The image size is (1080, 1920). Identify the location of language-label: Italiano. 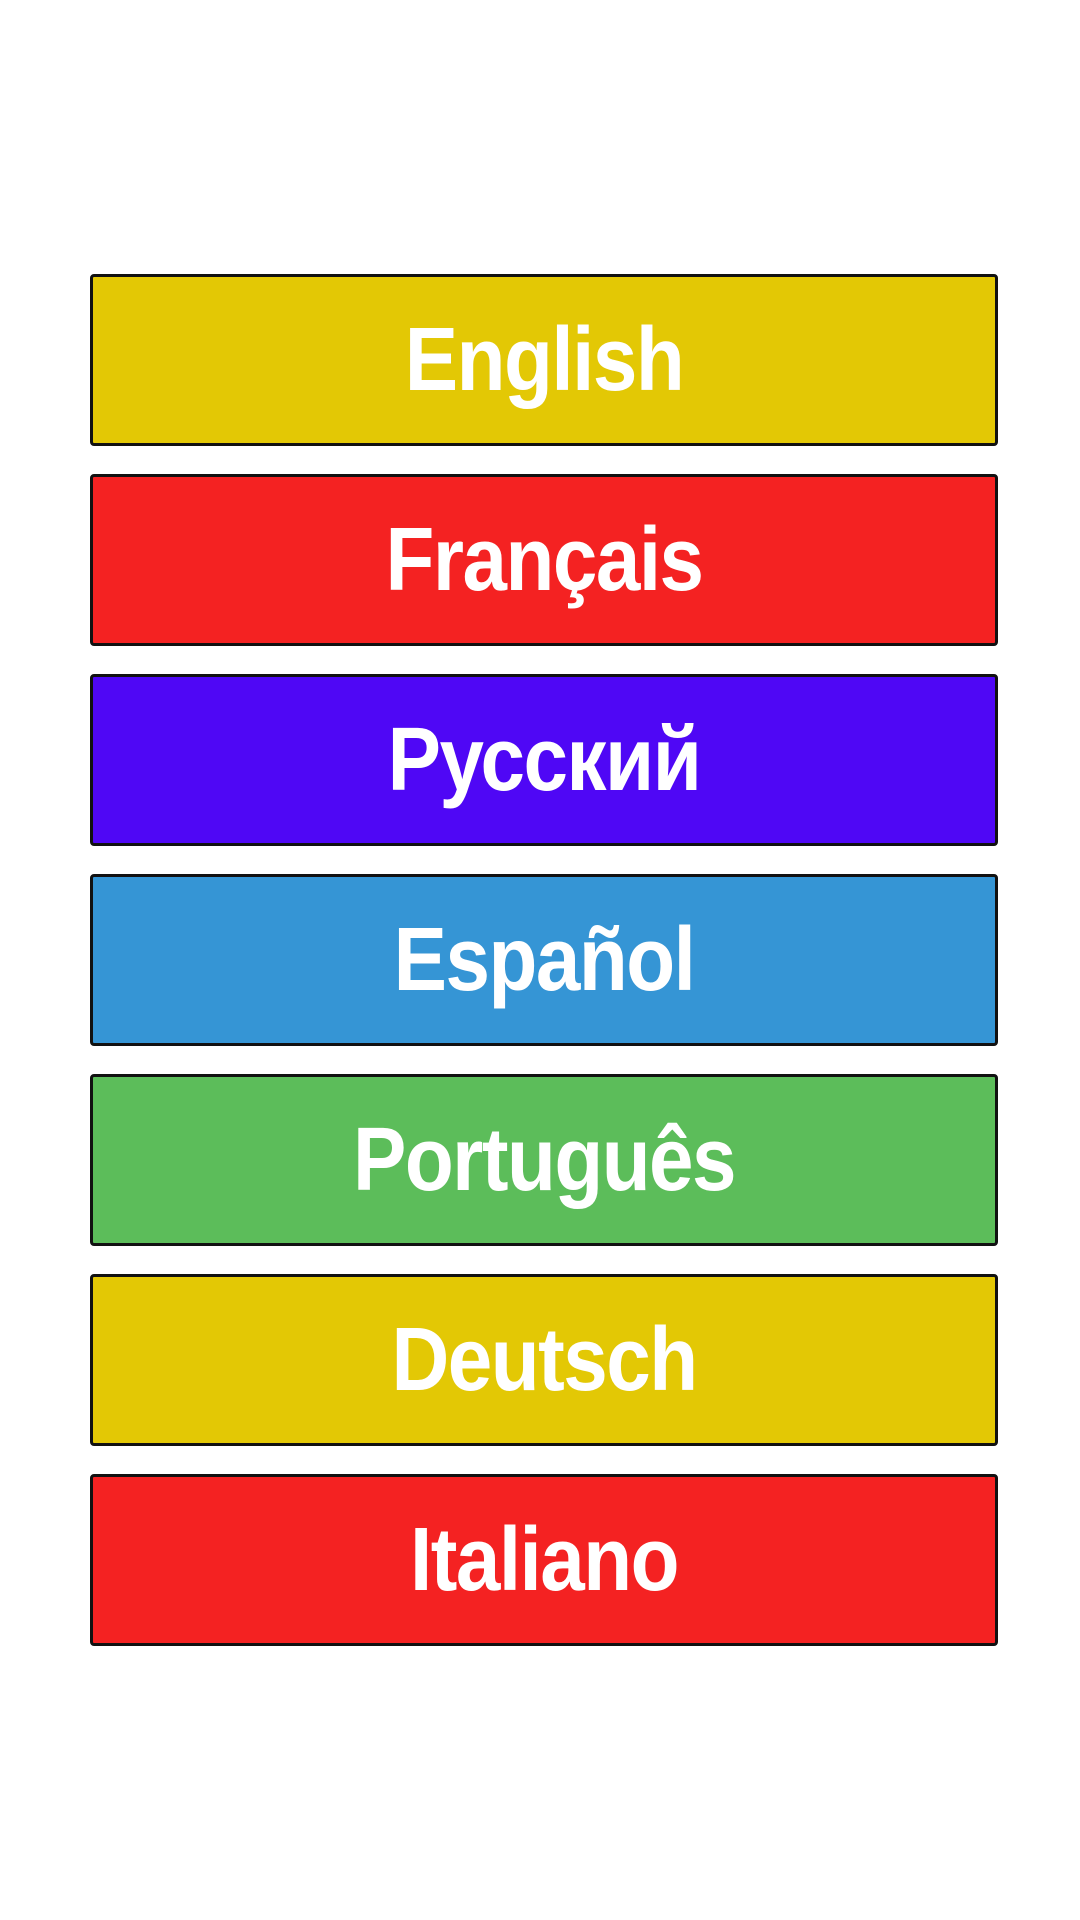
(544, 1559).